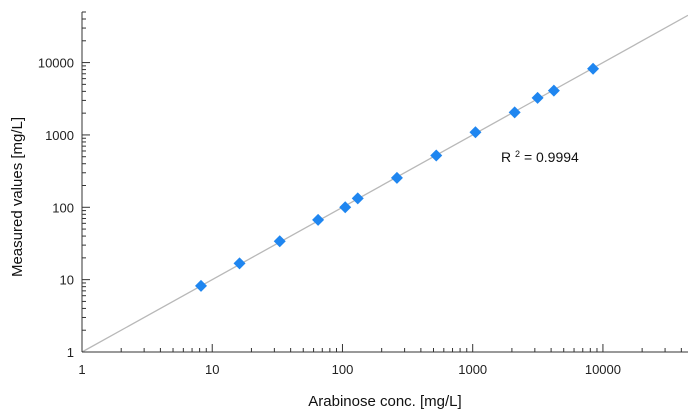 Image resolution: width=688 pixels, height=416 pixels. Describe the element at coordinates (56, 63) in the screenshot. I see `y-tick-label: 10000` at that location.